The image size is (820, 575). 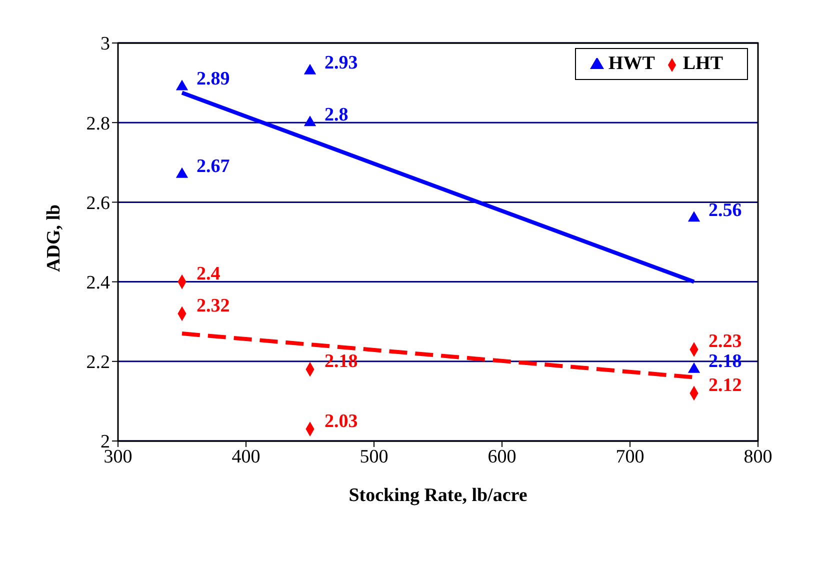 I want to click on legend-label: LHT, so click(x=702, y=63).